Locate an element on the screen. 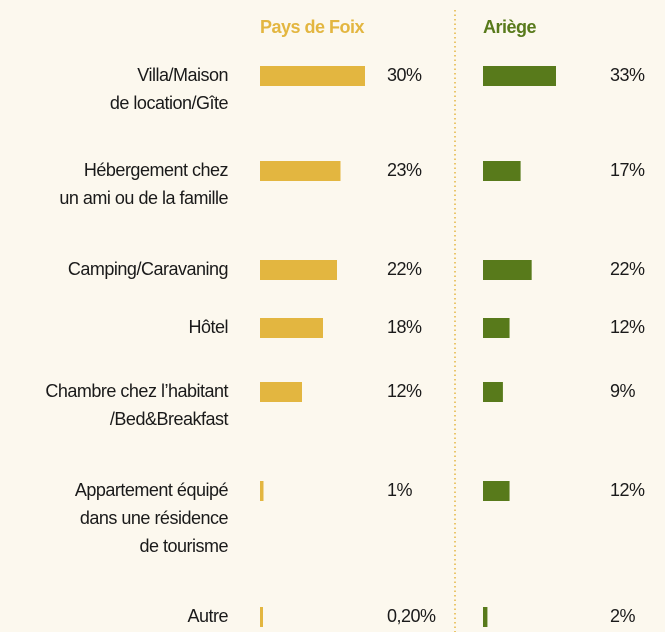 This screenshot has height=632, width=665. category-label: Autre is located at coordinates (207, 616).